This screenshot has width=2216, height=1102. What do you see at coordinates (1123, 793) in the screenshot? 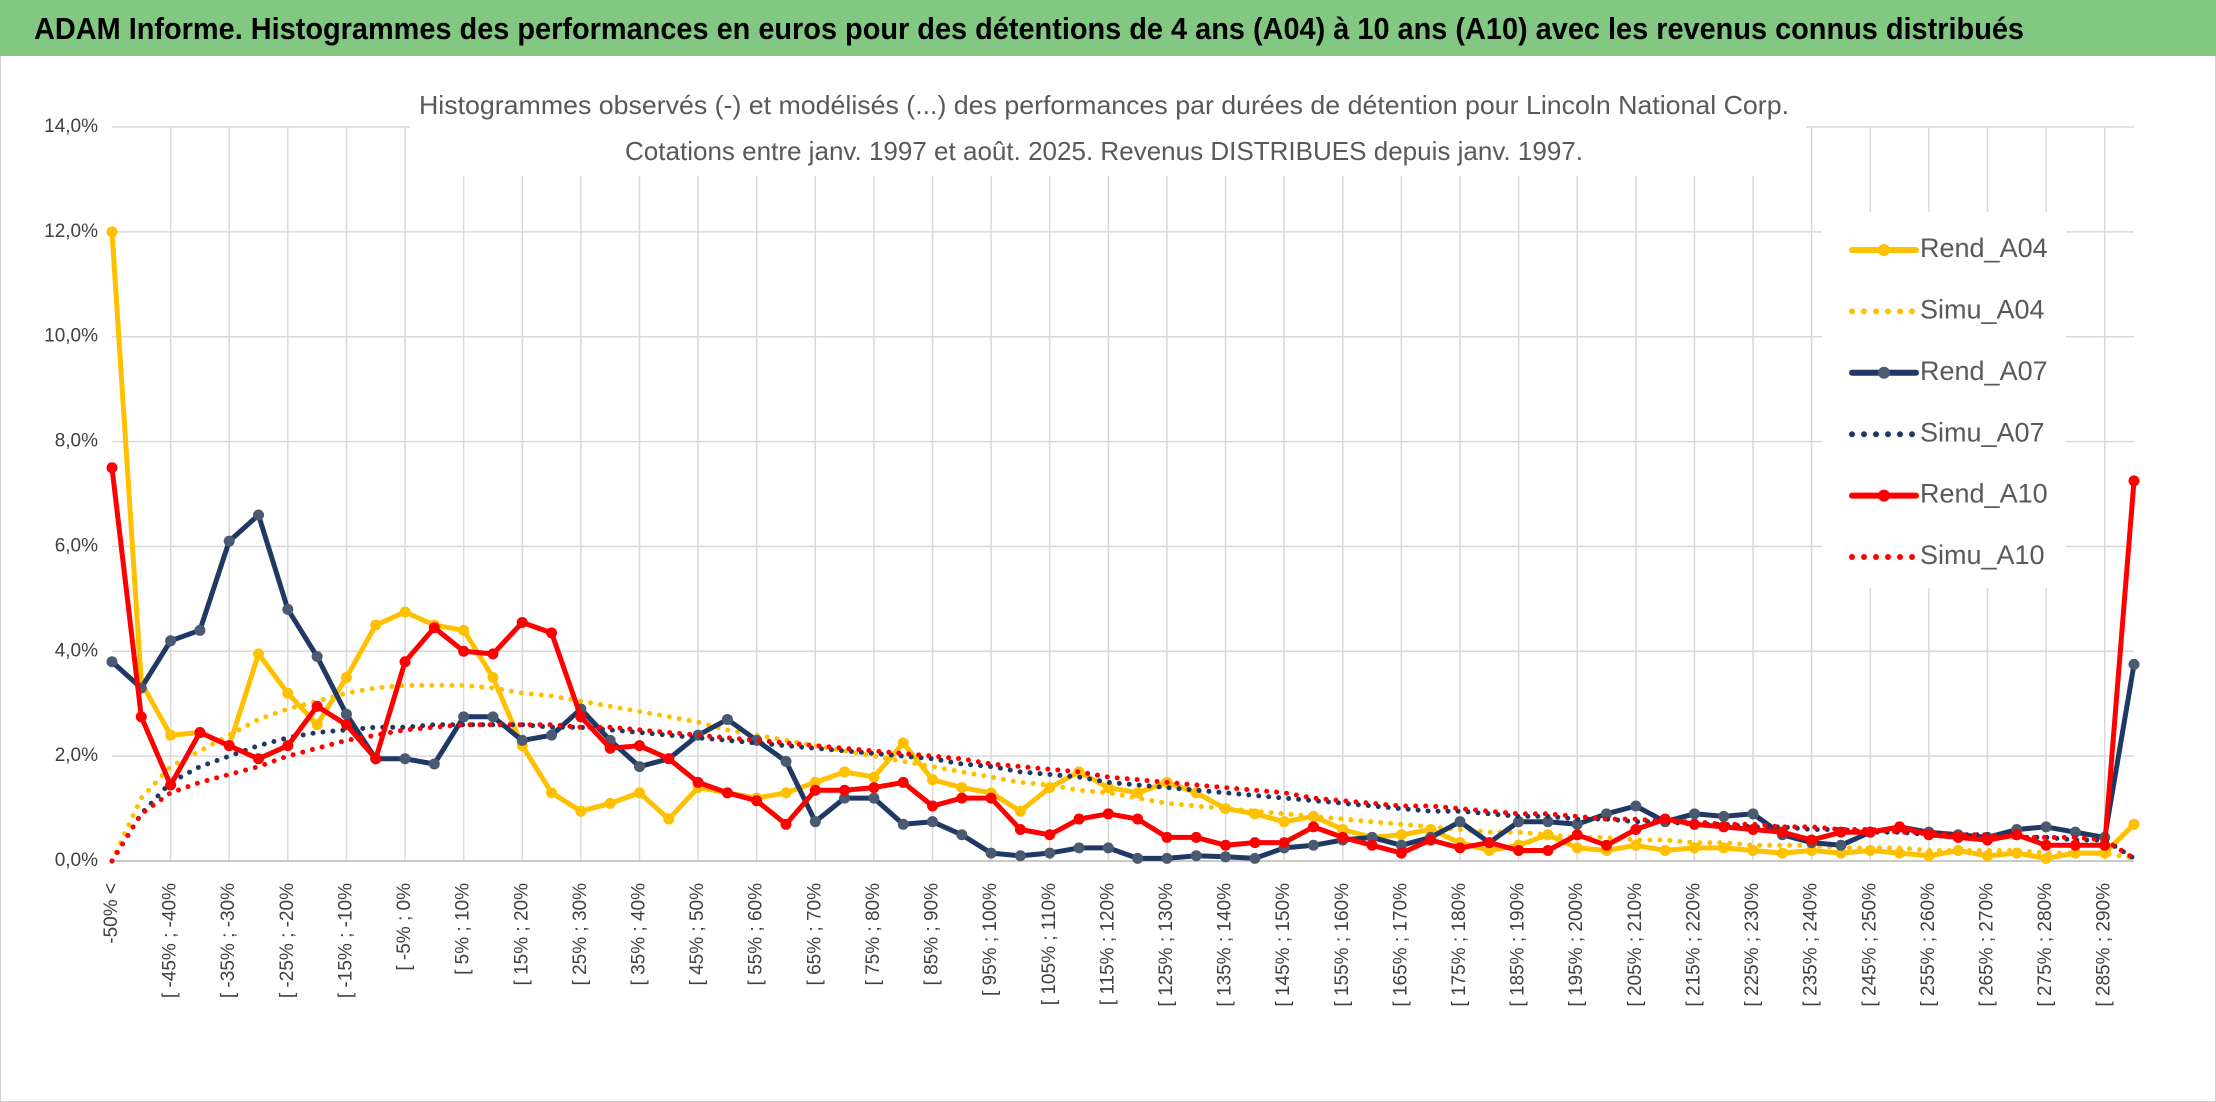
I see `series-line` at bounding box center [1123, 793].